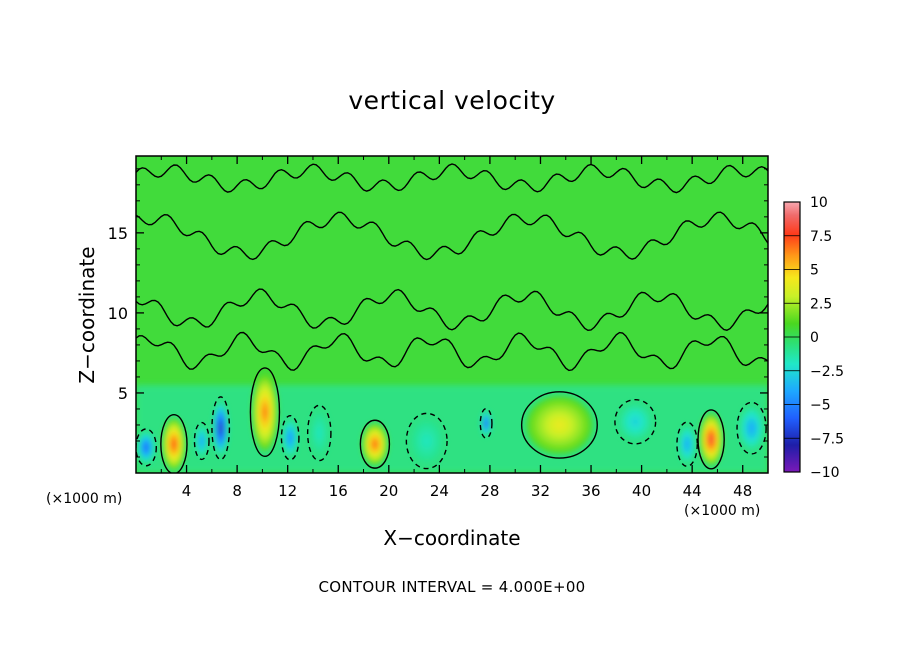 The height and width of the screenshot is (654, 904). I want to click on colorbar-tick-label: 5, so click(814, 271).